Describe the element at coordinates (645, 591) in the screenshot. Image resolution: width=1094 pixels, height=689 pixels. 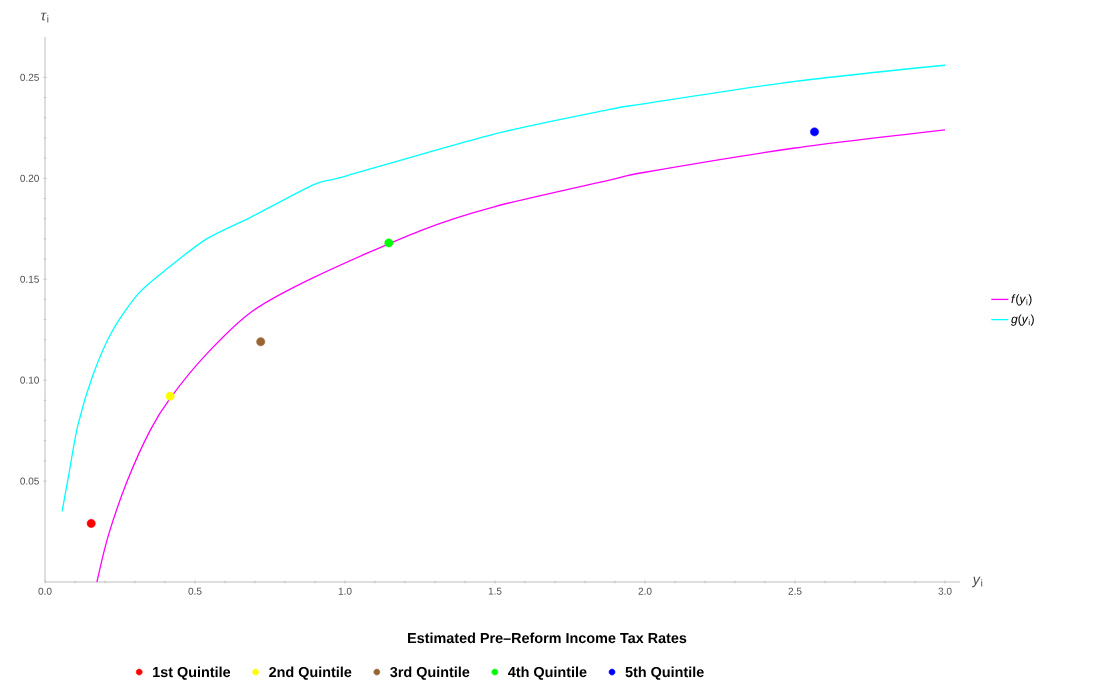
I see `x-tick-label: 2.0` at that location.